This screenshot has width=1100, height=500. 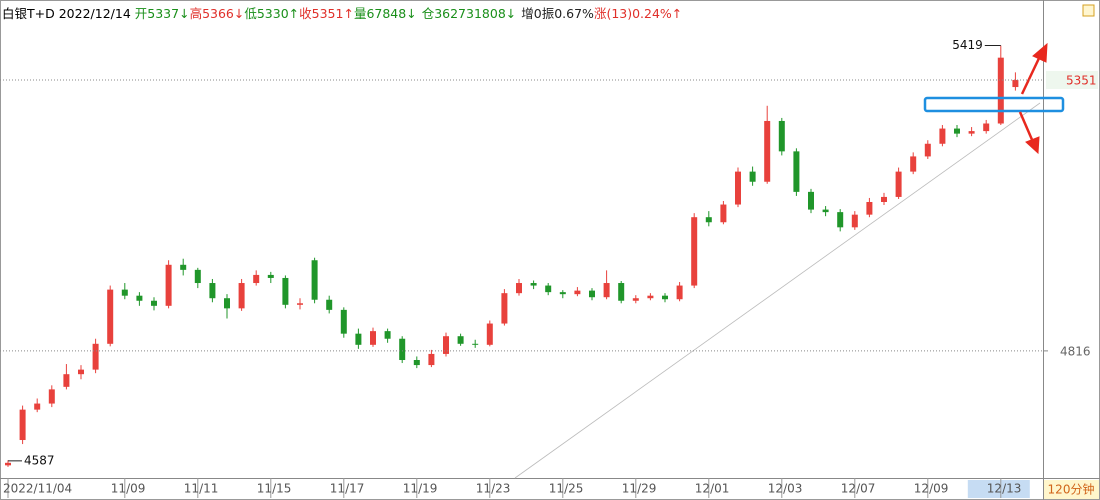 What do you see at coordinates (94, 13) in the screenshot?
I see `date: 2022/12/14` at bounding box center [94, 13].